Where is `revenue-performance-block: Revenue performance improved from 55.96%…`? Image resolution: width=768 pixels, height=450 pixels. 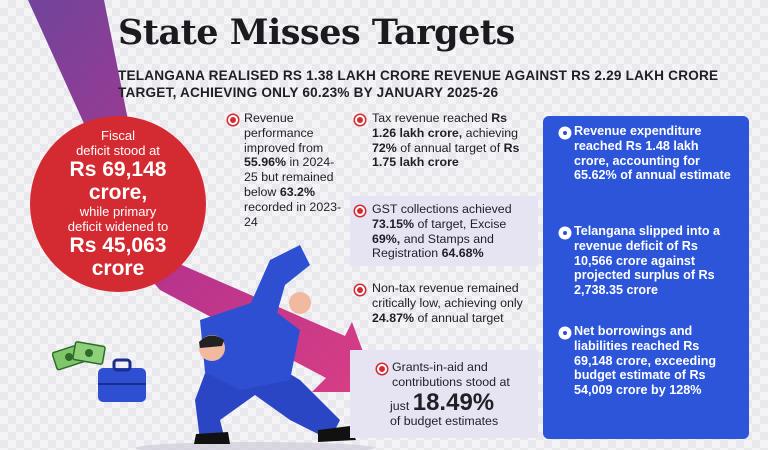 revenue-performance-block: Revenue performance improved from 55.96%… is located at coordinates (294, 170).